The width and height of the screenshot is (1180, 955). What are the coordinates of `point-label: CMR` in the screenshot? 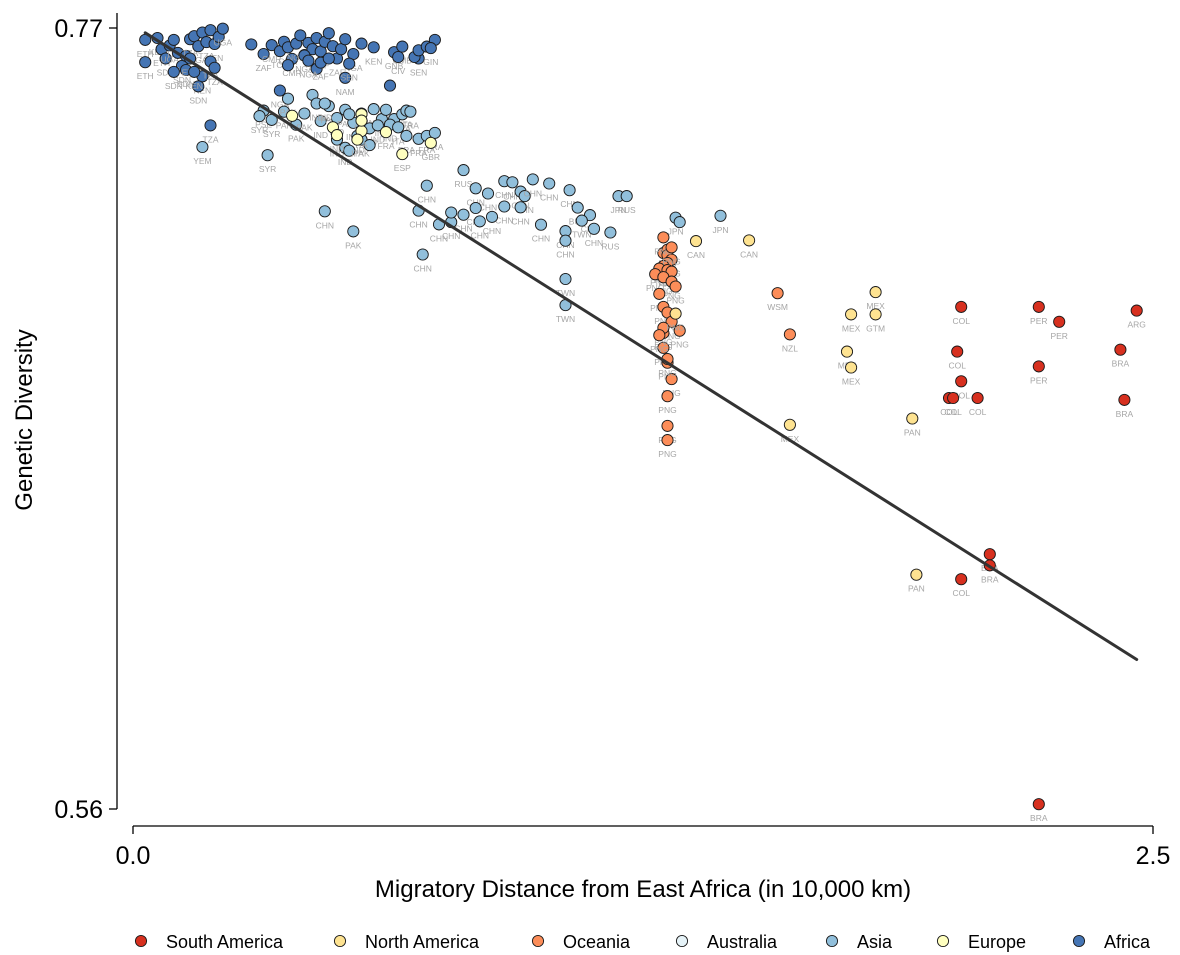 It's located at (271, 59).